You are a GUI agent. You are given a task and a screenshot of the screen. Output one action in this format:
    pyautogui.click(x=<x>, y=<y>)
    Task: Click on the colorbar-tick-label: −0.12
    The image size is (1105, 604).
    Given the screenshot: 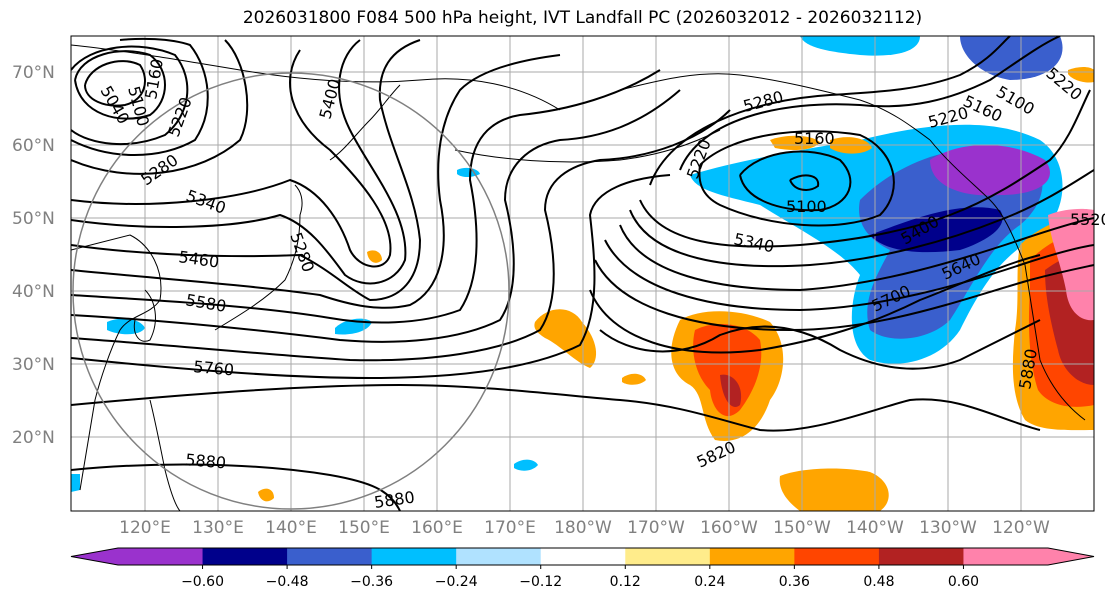 What is the action you would take?
    pyautogui.click(x=540, y=582)
    